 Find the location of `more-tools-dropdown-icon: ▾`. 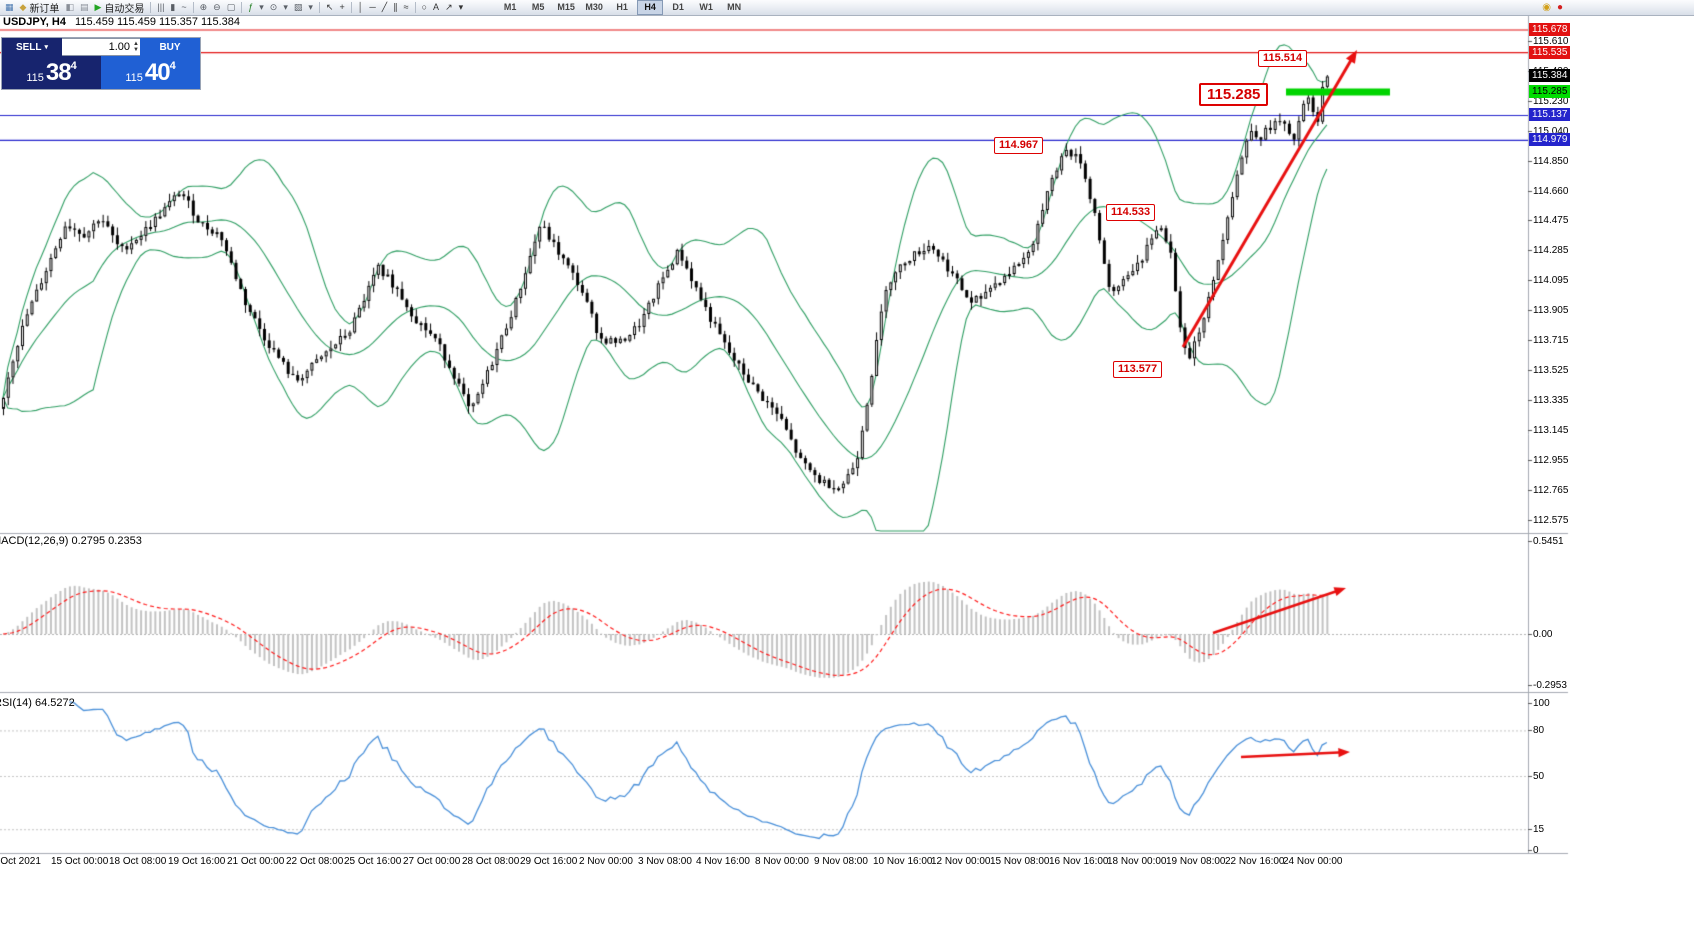

more-tools-dropdown-icon: ▾ is located at coordinates (461, 7).